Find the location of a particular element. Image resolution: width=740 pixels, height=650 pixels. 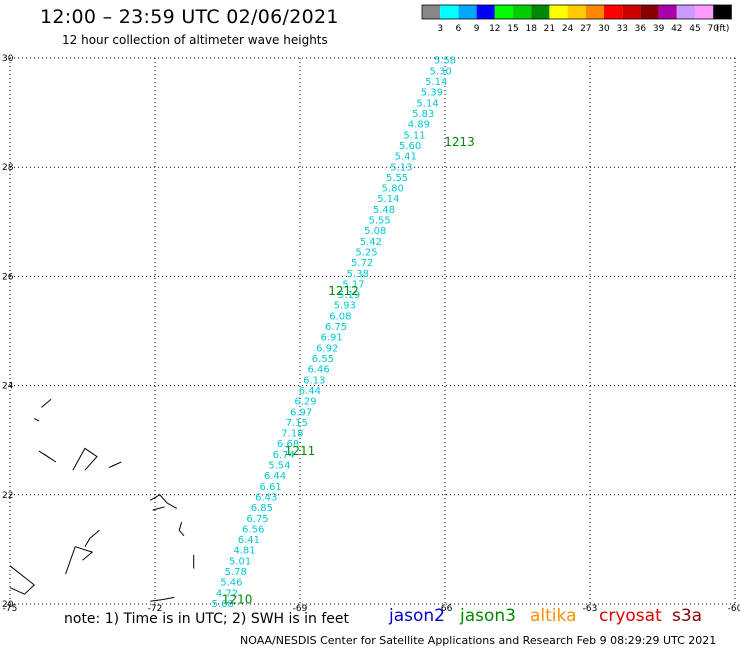

lat-tick-label: 24 is located at coordinates (8, 387).